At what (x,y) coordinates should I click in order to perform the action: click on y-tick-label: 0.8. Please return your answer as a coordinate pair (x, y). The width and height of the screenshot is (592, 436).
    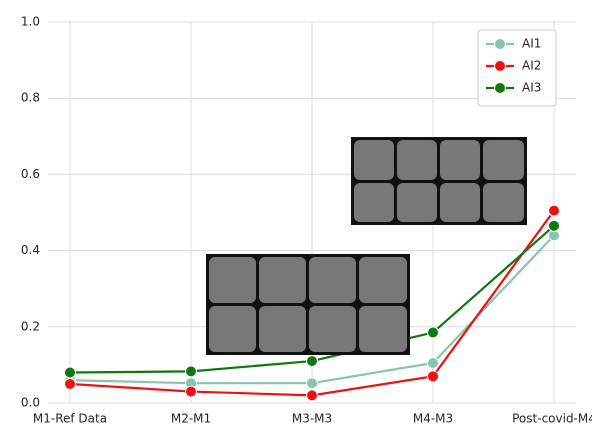
    Looking at the image, I should click on (30, 98).